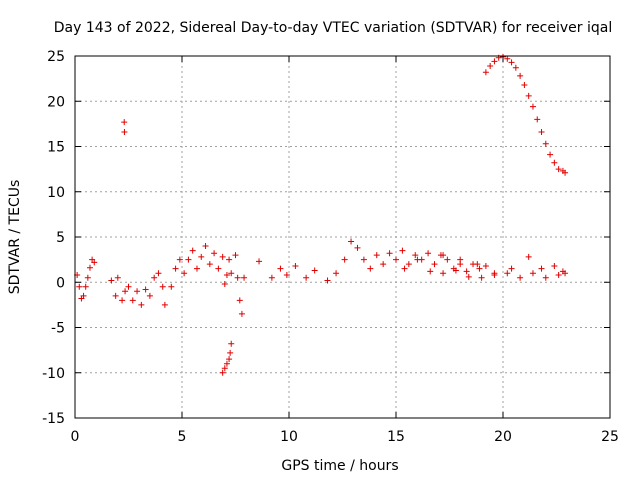 This screenshot has height=480, width=640. Describe the element at coordinates (503, 437) in the screenshot. I see `x-tick-label: 20` at that location.